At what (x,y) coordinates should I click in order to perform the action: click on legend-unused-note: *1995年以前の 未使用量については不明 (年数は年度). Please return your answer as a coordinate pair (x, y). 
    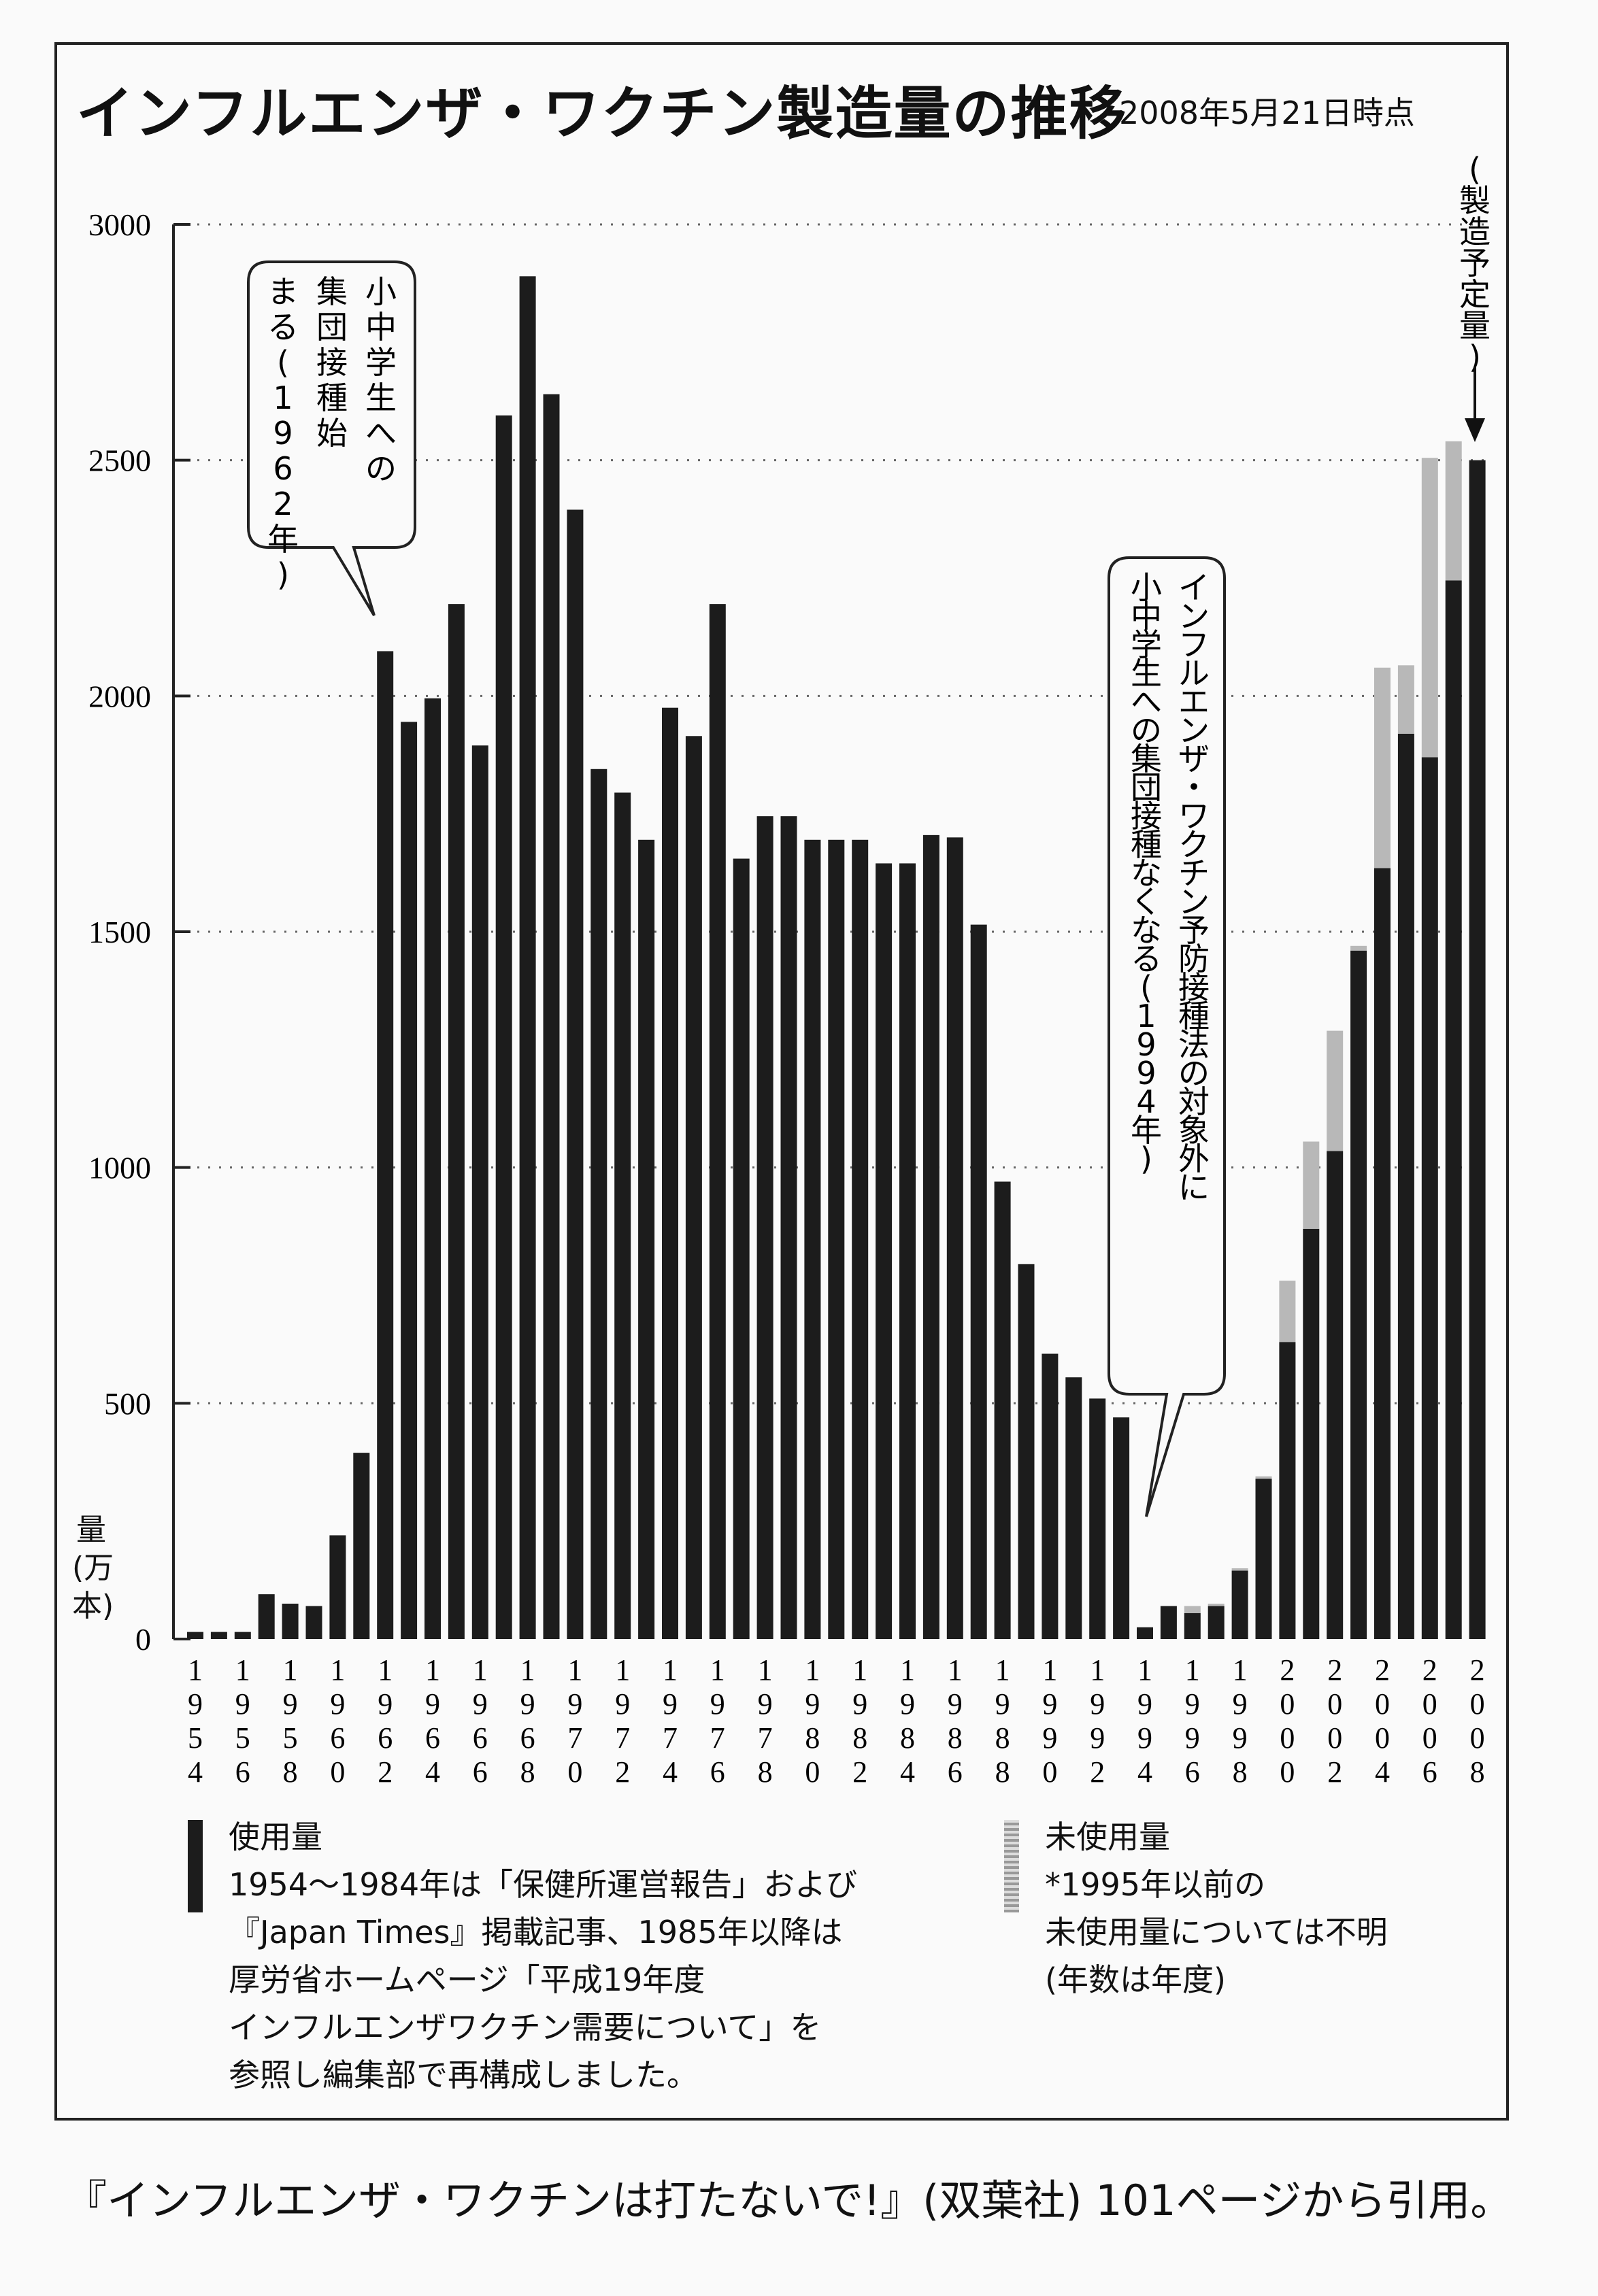
    Looking at the image, I should click on (1216, 1932).